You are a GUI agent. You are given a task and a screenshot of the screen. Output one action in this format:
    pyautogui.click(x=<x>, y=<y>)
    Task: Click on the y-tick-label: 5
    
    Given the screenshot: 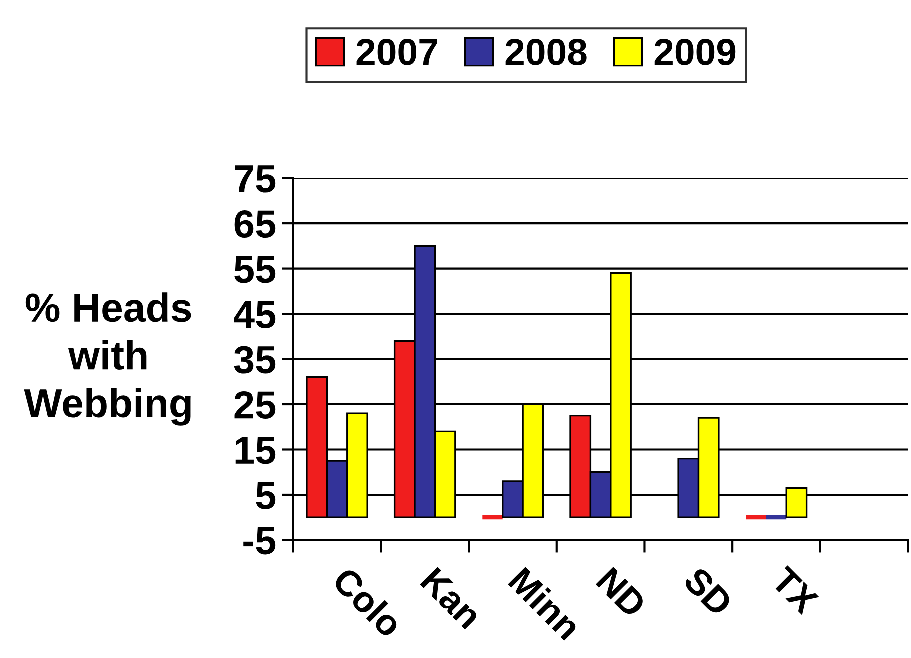 What is the action you would take?
    pyautogui.click(x=266, y=496)
    